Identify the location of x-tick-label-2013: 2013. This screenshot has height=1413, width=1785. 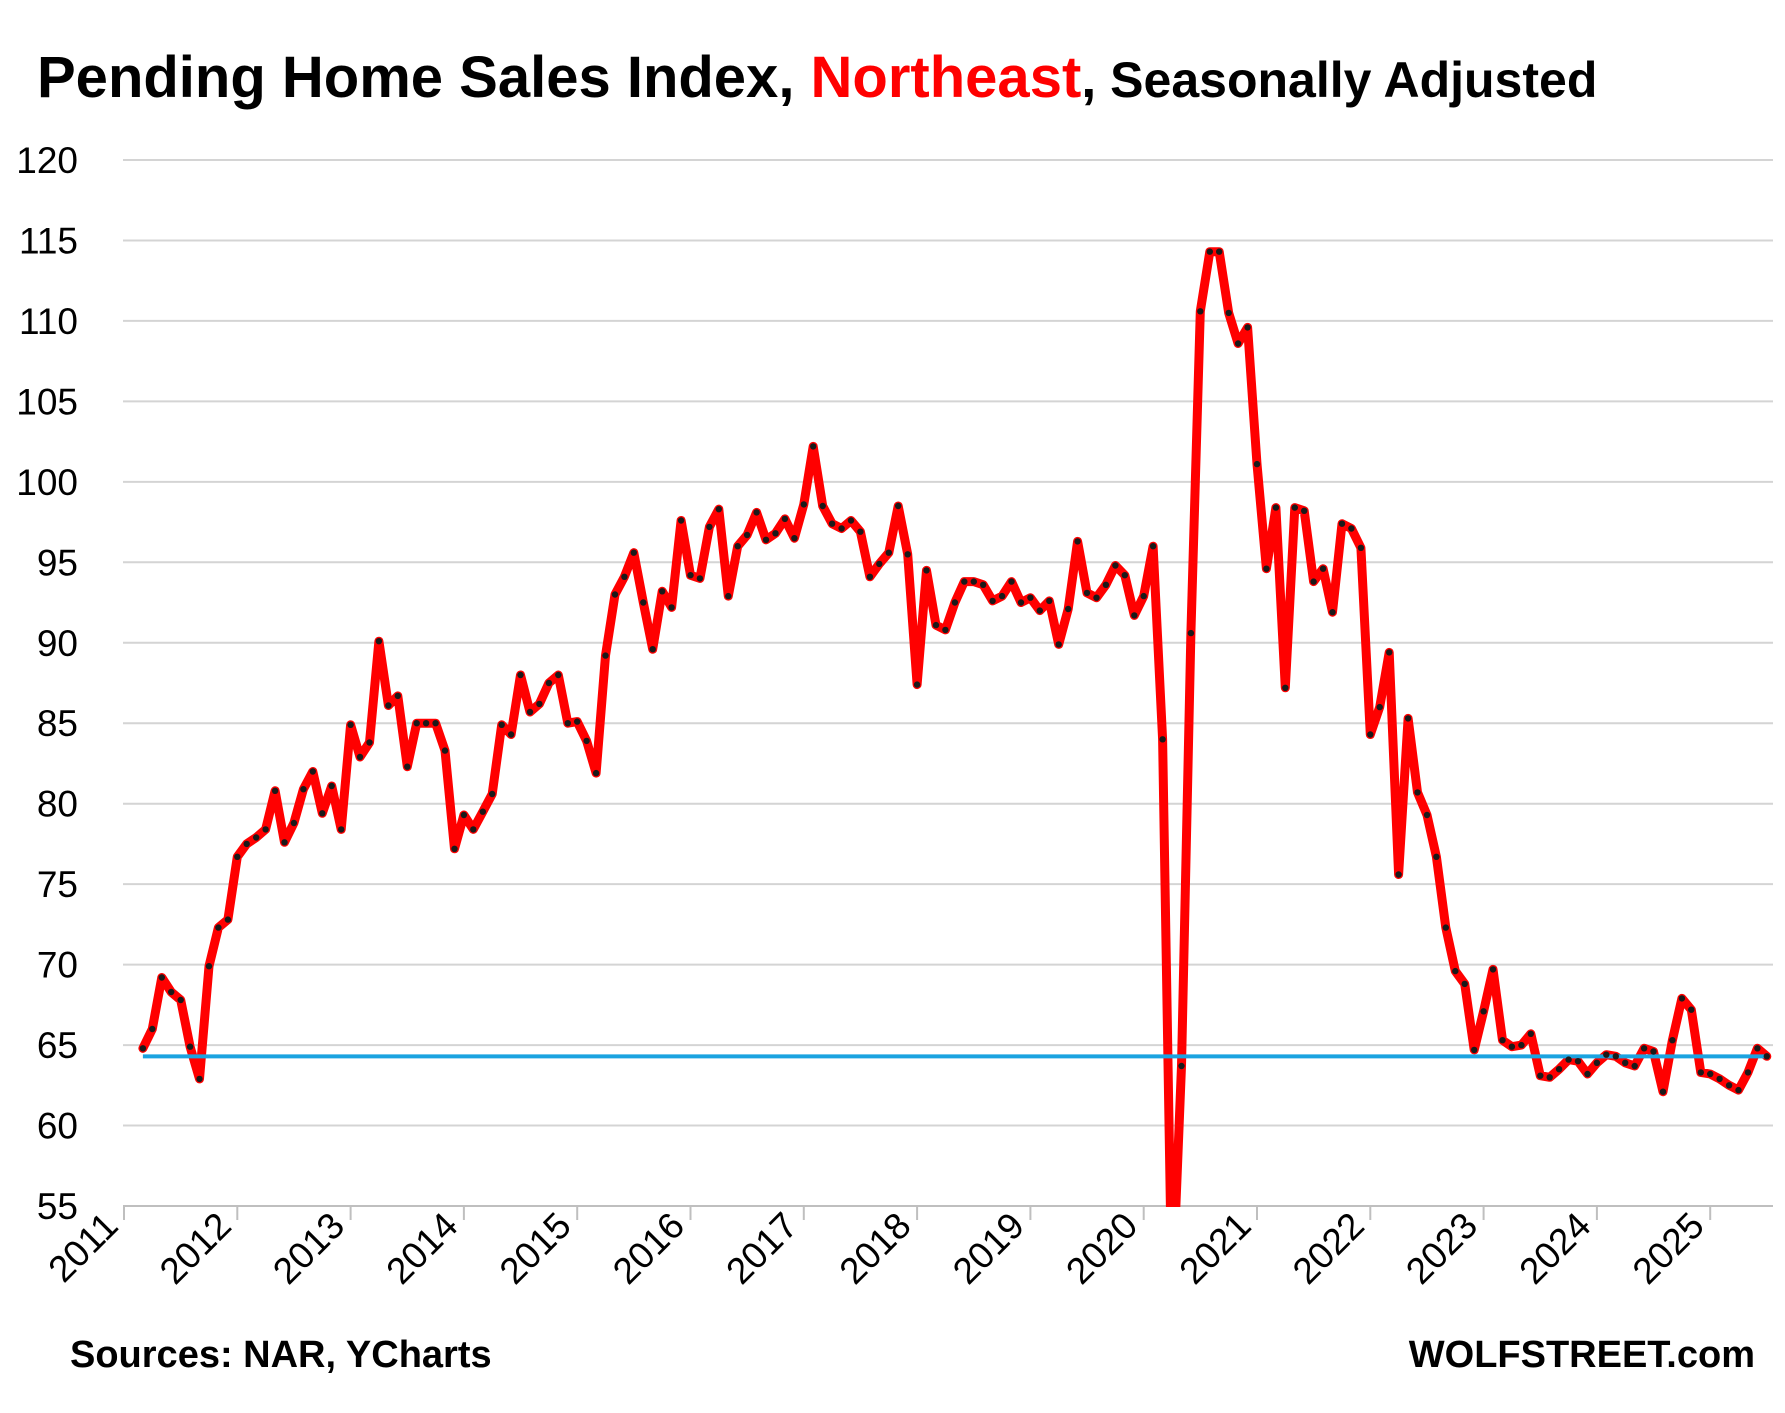
(308, 1248).